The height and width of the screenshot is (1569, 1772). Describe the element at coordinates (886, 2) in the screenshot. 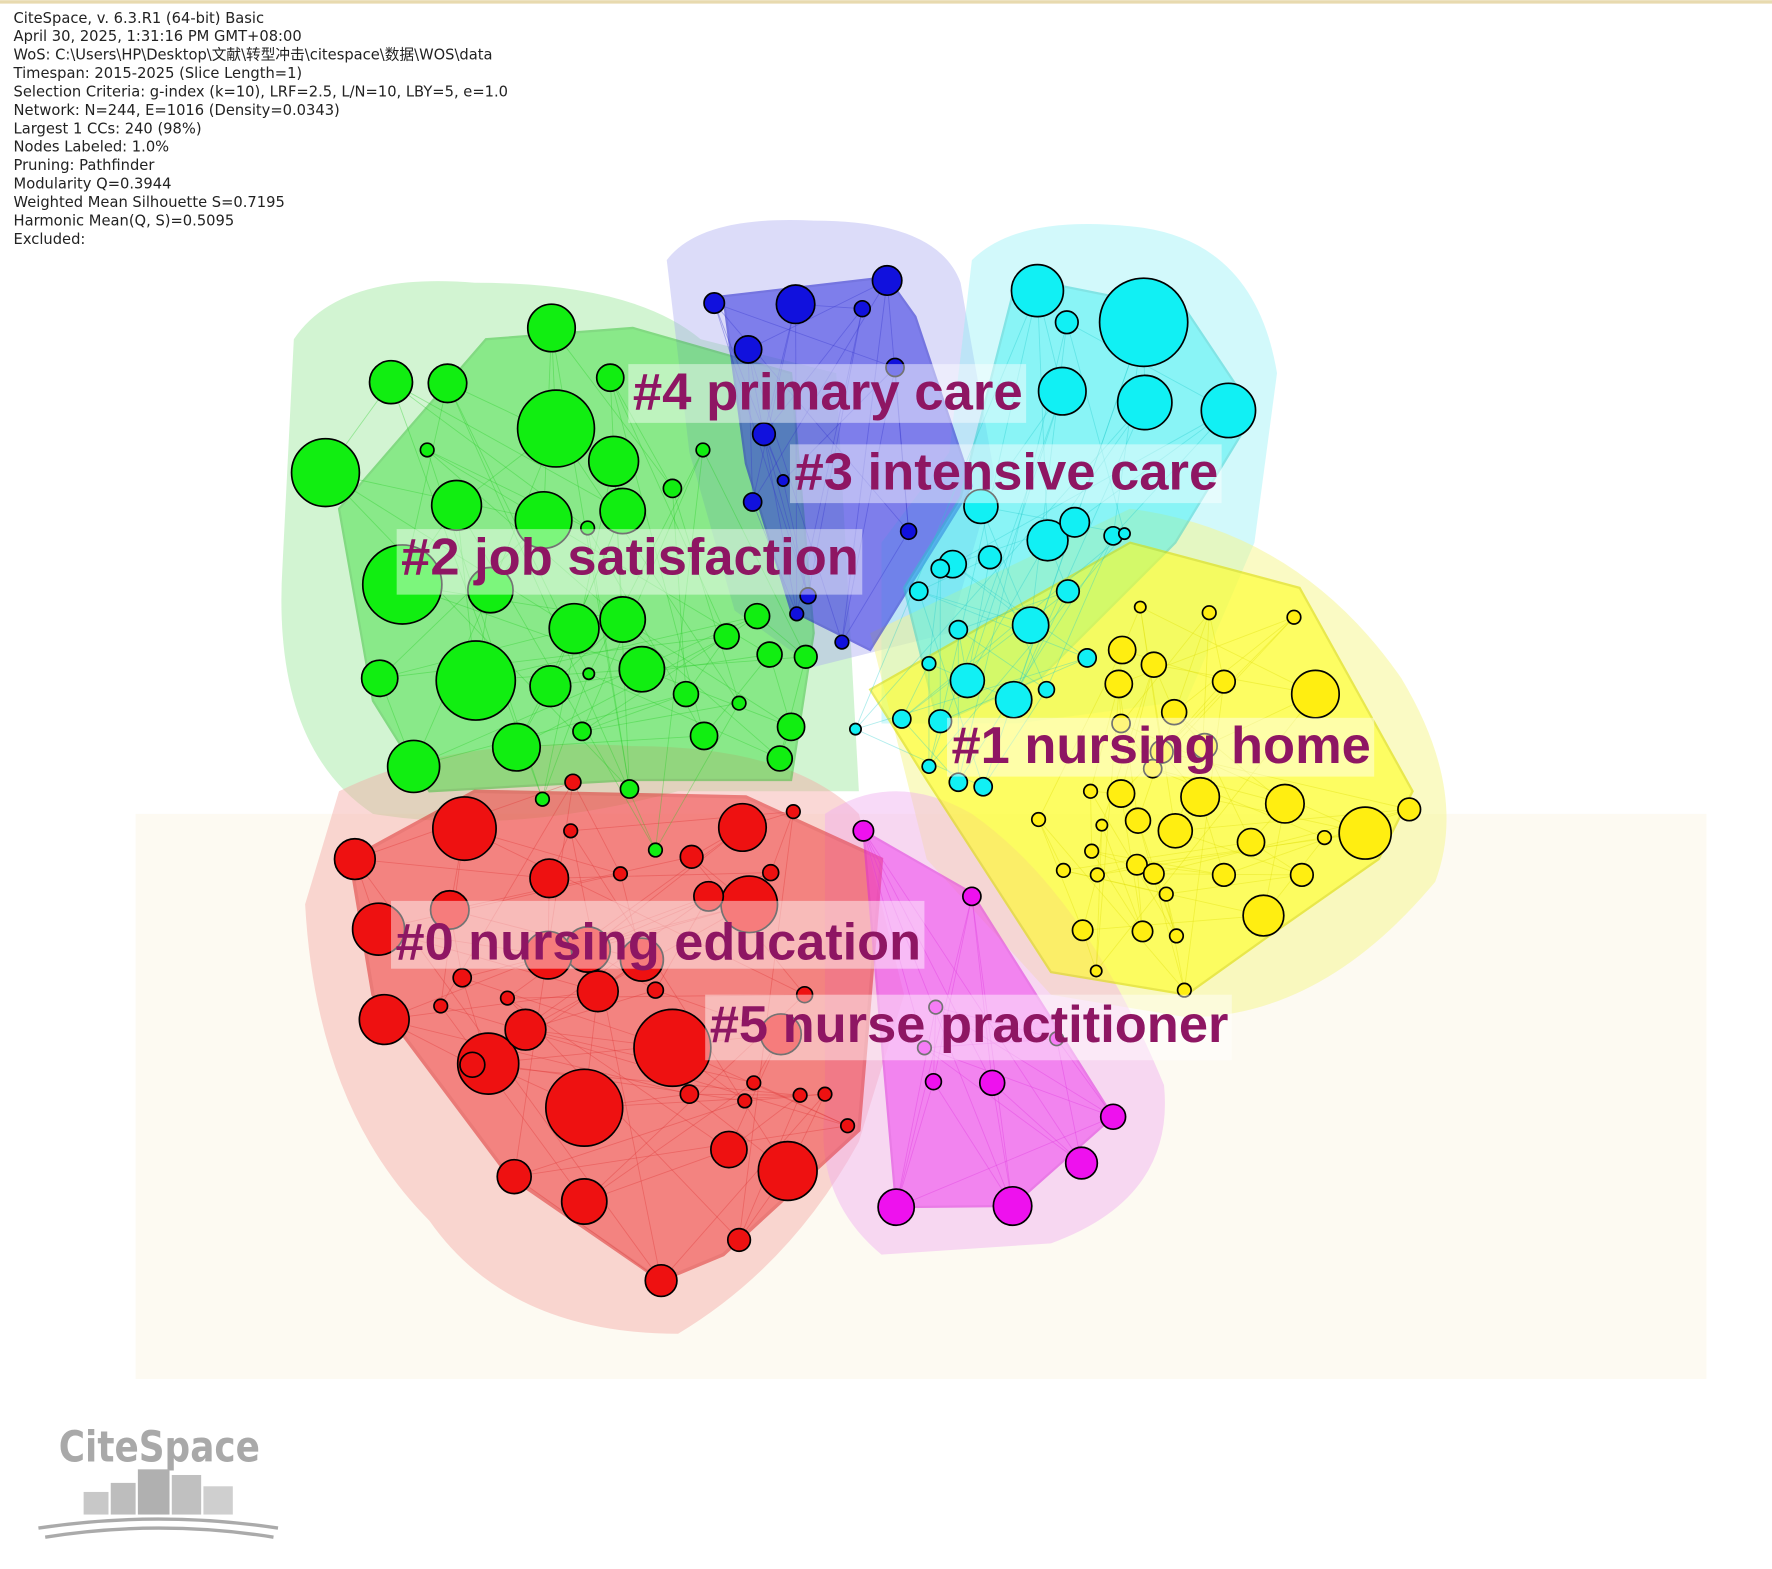

I see `top-bar` at that location.